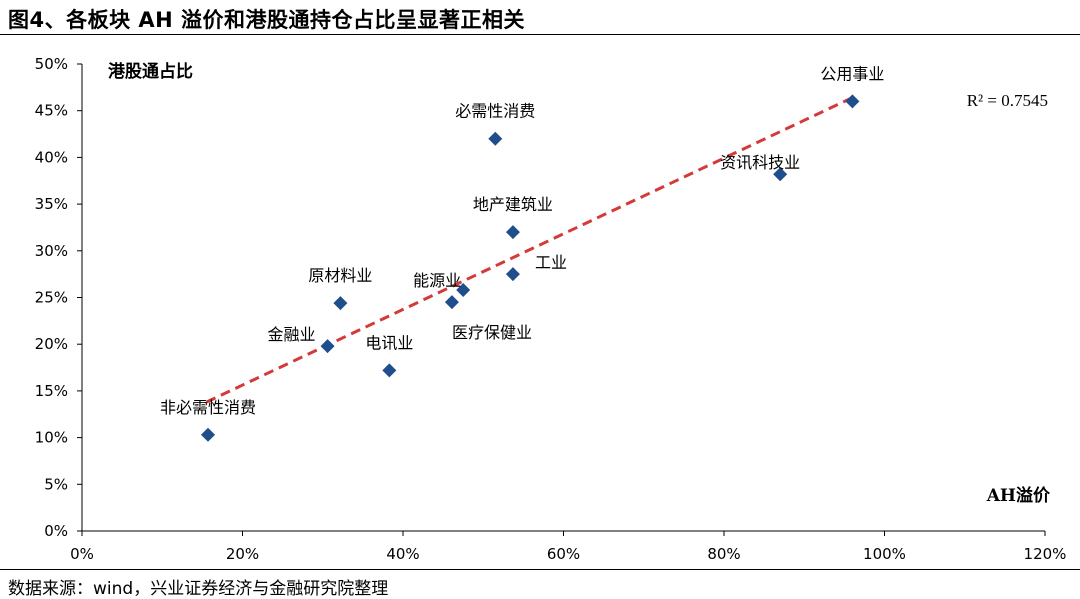 The width and height of the screenshot is (1080, 599). What do you see at coordinates (208, 407) in the screenshot?
I see `data-point-label: 非必需性消费` at bounding box center [208, 407].